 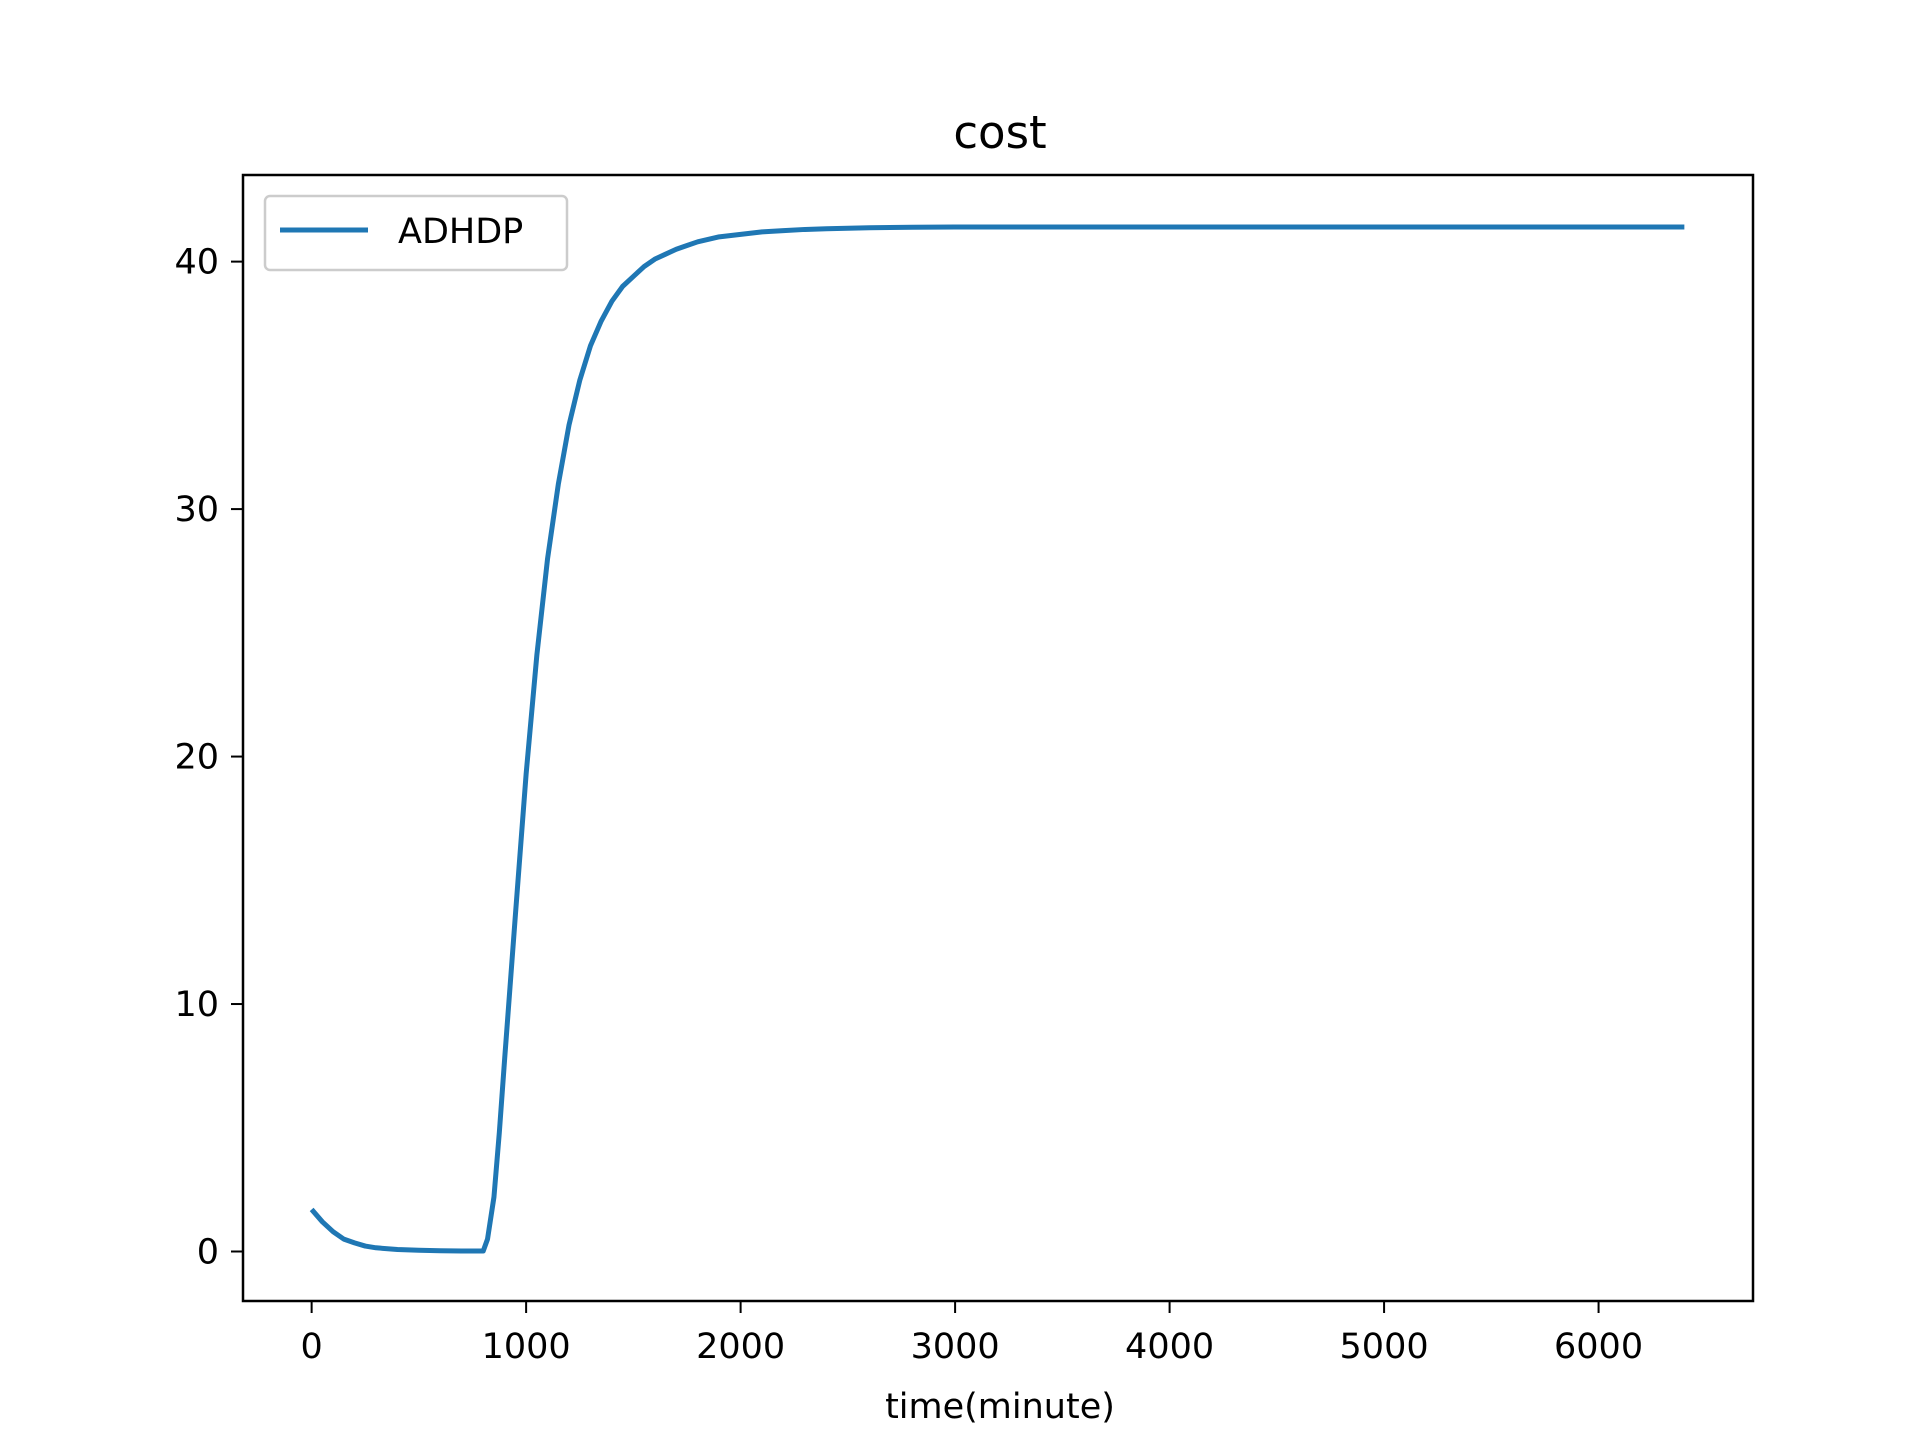 What do you see at coordinates (1169, 1347) in the screenshot?
I see `x-tick-label: 4000` at bounding box center [1169, 1347].